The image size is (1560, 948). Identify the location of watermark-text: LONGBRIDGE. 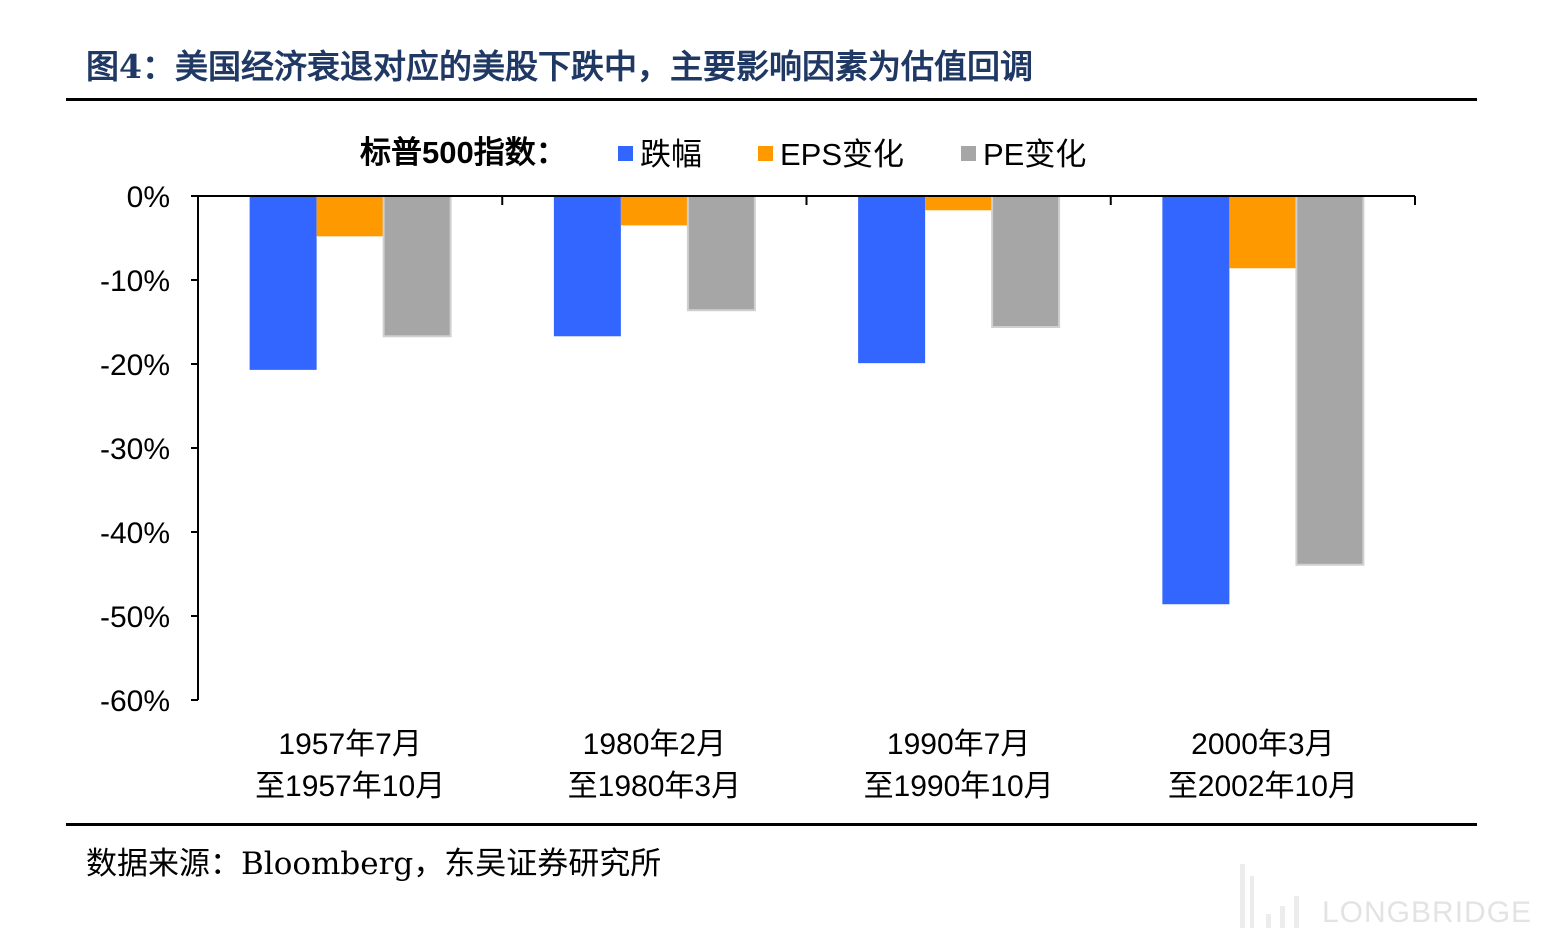
(1427, 912).